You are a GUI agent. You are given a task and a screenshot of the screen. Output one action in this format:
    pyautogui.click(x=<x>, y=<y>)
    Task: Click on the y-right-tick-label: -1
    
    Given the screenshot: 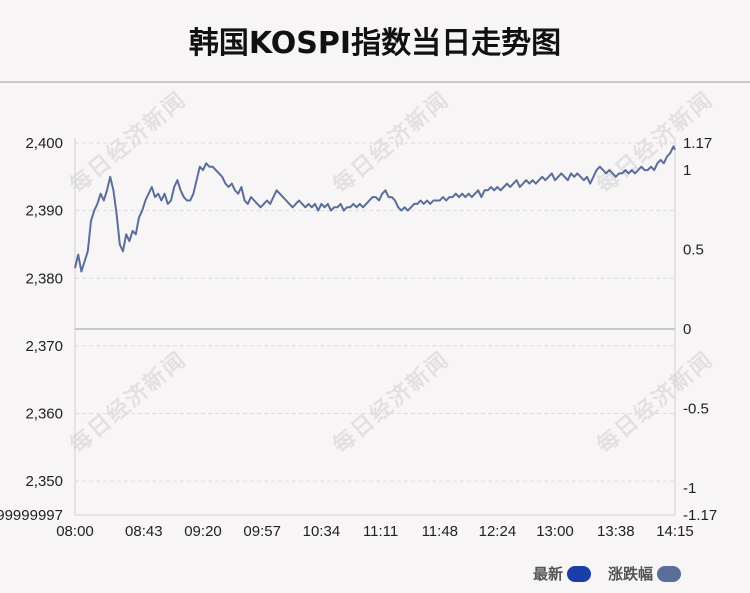 What is the action you would take?
    pyautogui.click(x=689, y=488)
    